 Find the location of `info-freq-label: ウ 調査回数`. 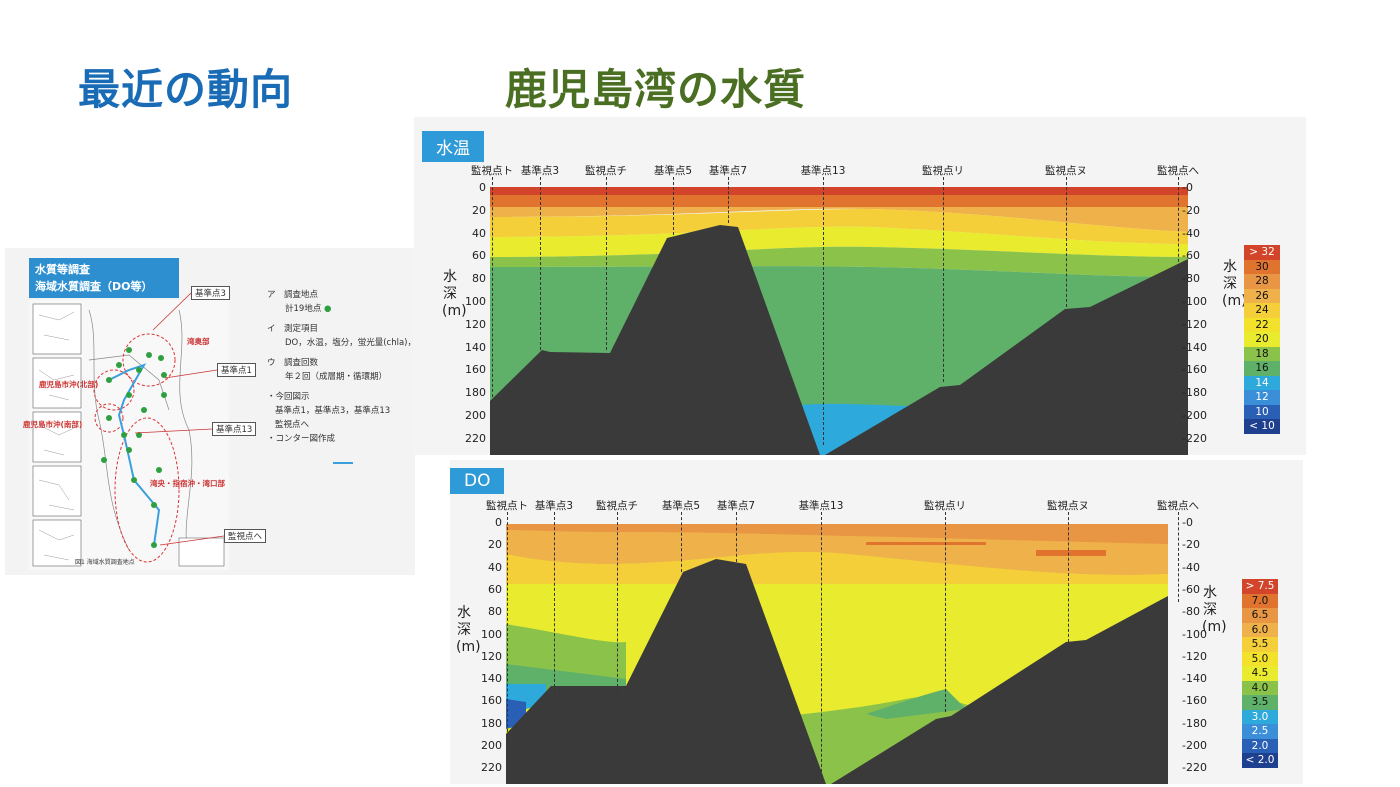

info-freq-label: ウ 調査回数 is located at coordinates (293, 363).